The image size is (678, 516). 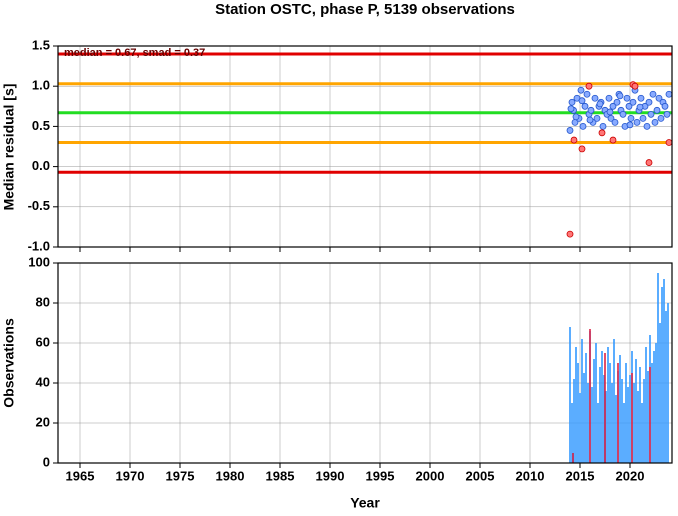 I want to click on x-axis-label: Year, so click(x=365, y=503).